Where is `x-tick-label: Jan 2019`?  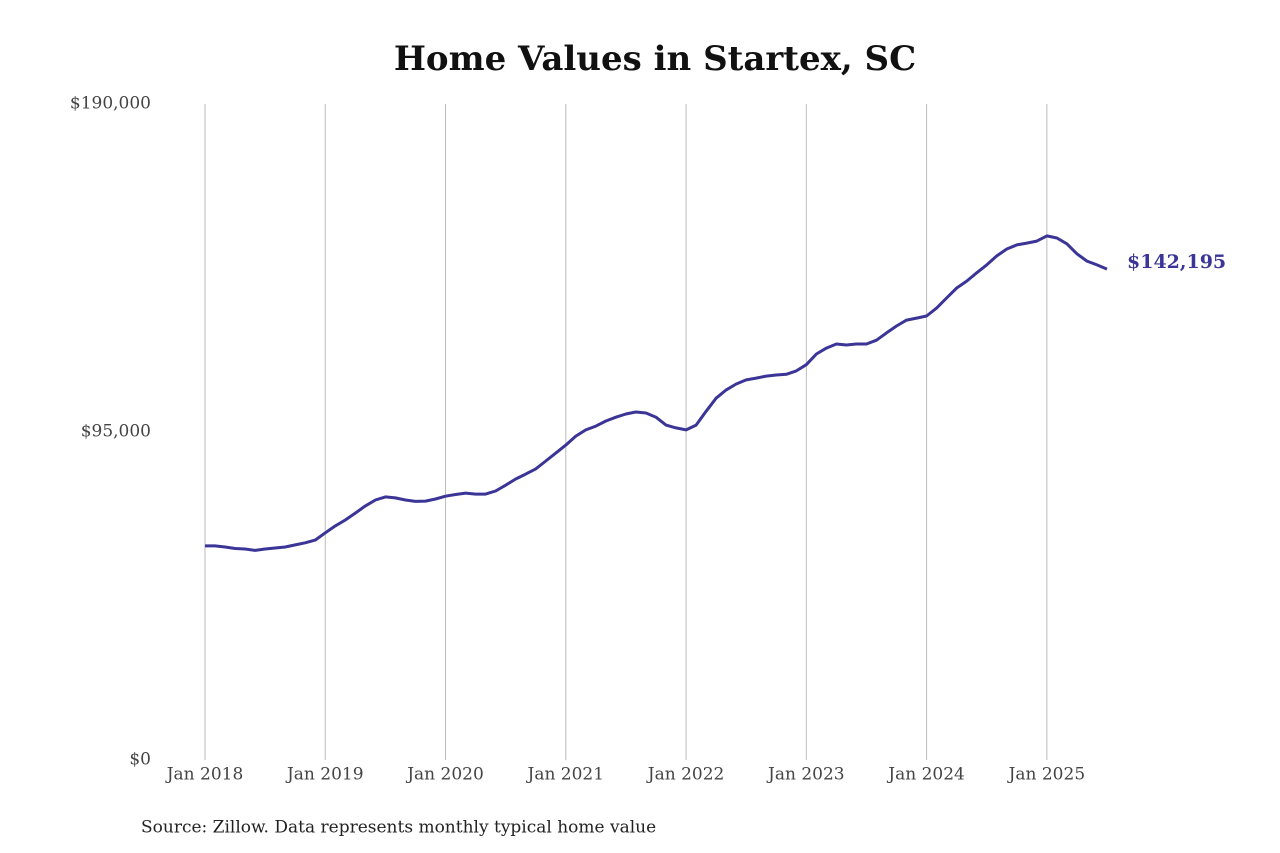 x-tick-label: Jan 2019 is located at coordinates (324, 775).